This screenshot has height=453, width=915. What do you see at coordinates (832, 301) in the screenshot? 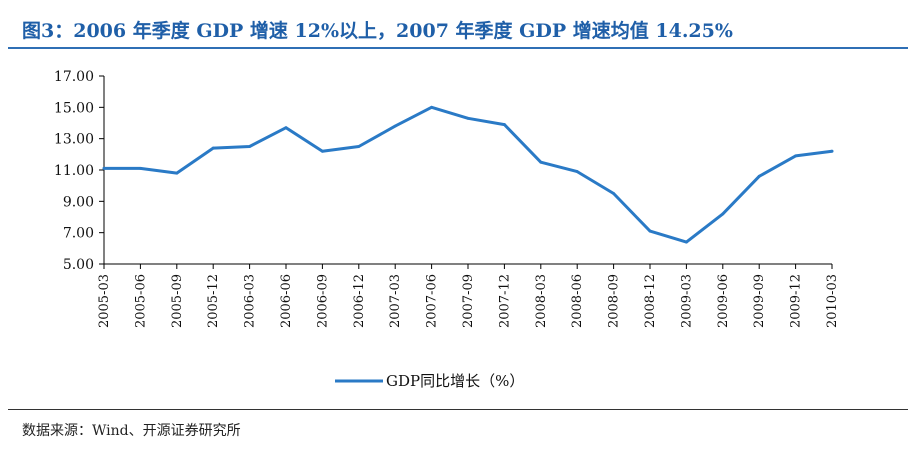
I see `x-tick-label: 2010-03` at bounding box center [832, 301].